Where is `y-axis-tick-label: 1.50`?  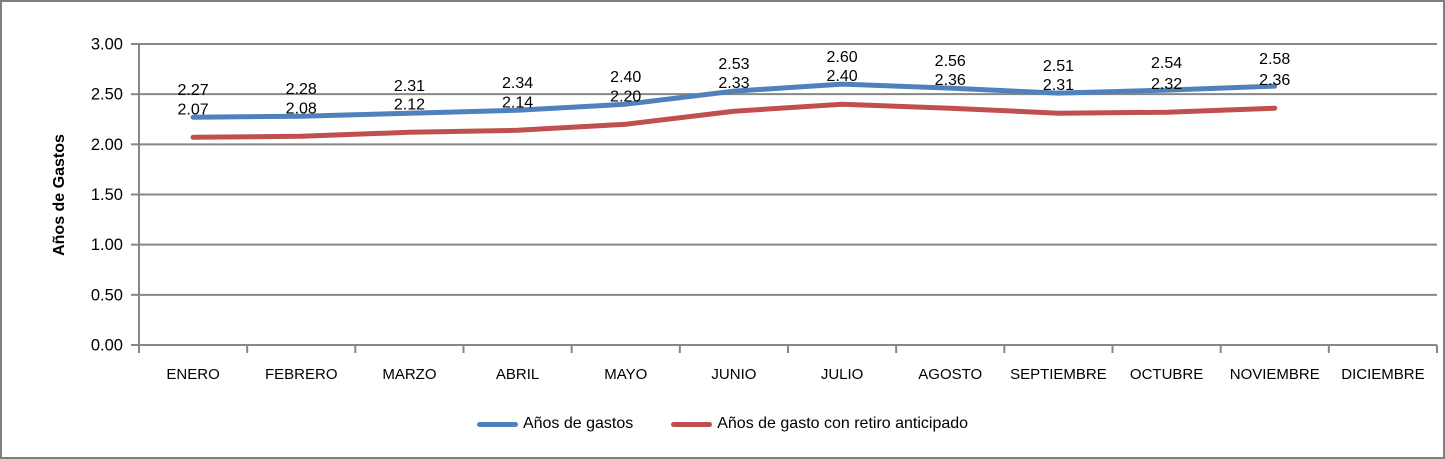
y-axis-tick-label: 1.50 is located at coordinates (107, 195).